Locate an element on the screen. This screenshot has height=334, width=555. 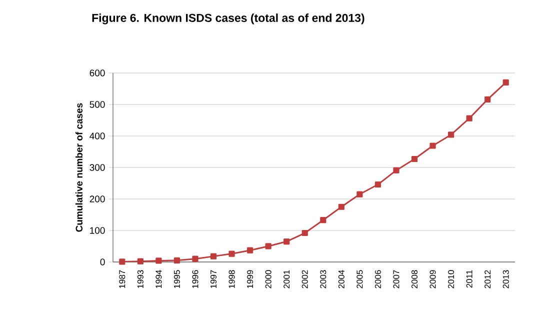
x-tick-label: 2007 is located at coordinates (396, 279).